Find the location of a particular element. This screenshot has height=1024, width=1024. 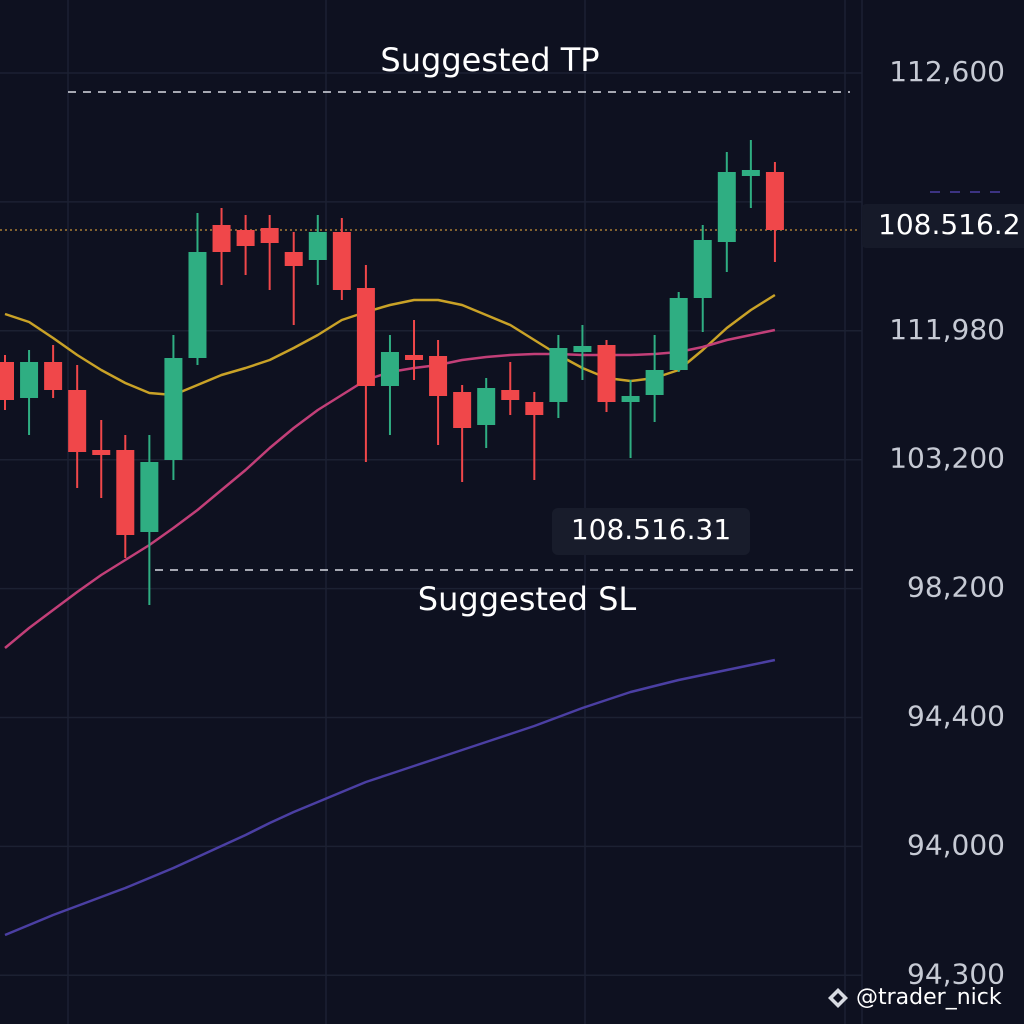

annotation: 108.516.31 is located at coordinates (651, 529).